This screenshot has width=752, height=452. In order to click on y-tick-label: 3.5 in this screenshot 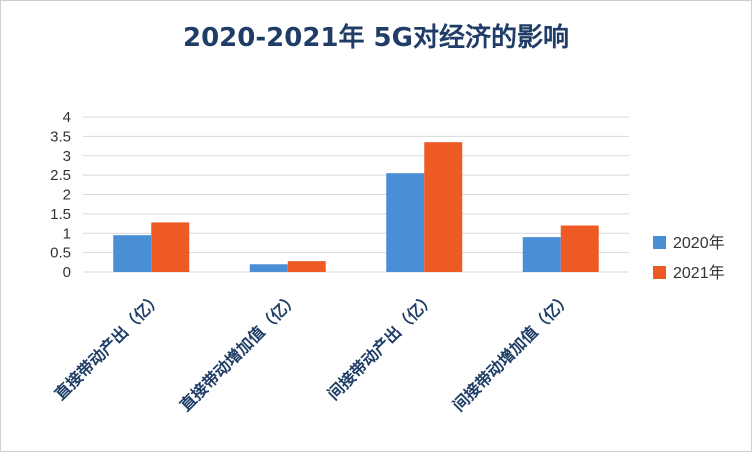, I will do `click(60, 136)`.